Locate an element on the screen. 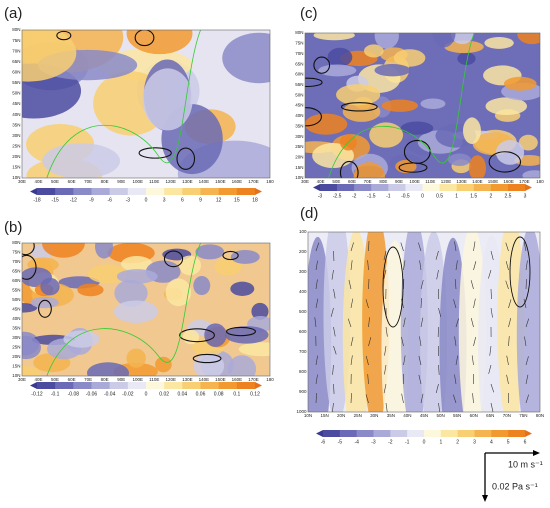 The image size is (550, 508). panel-label: (b) is located at coordinates (13, 227).